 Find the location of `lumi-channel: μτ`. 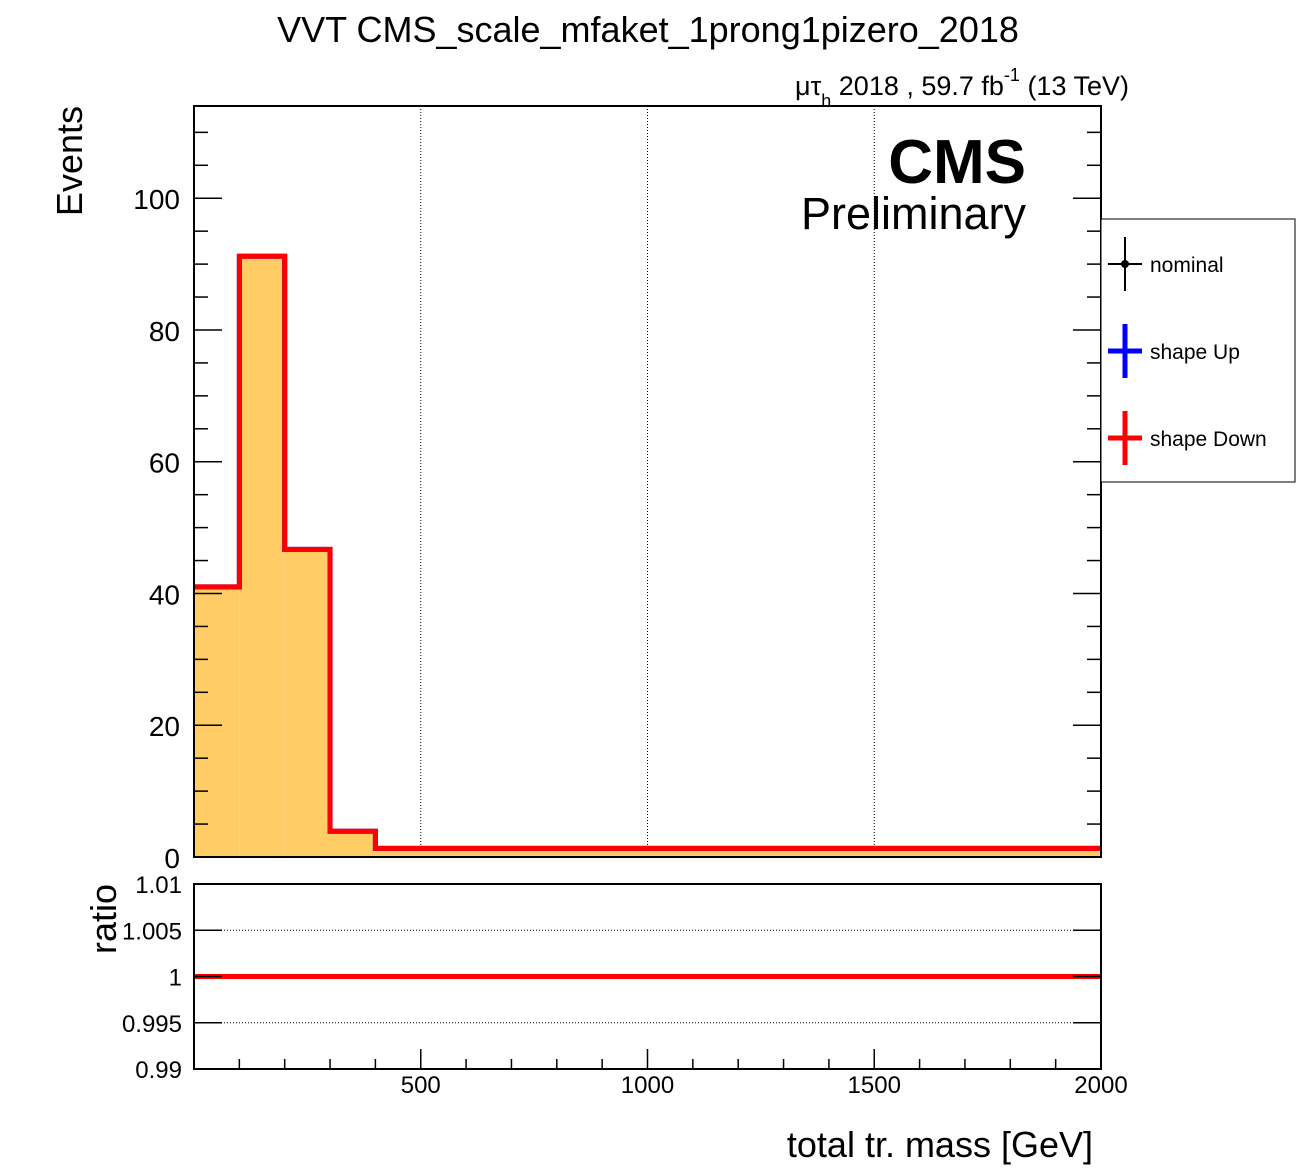

lumi-channel: μτ is located at coordinates (808, 86).